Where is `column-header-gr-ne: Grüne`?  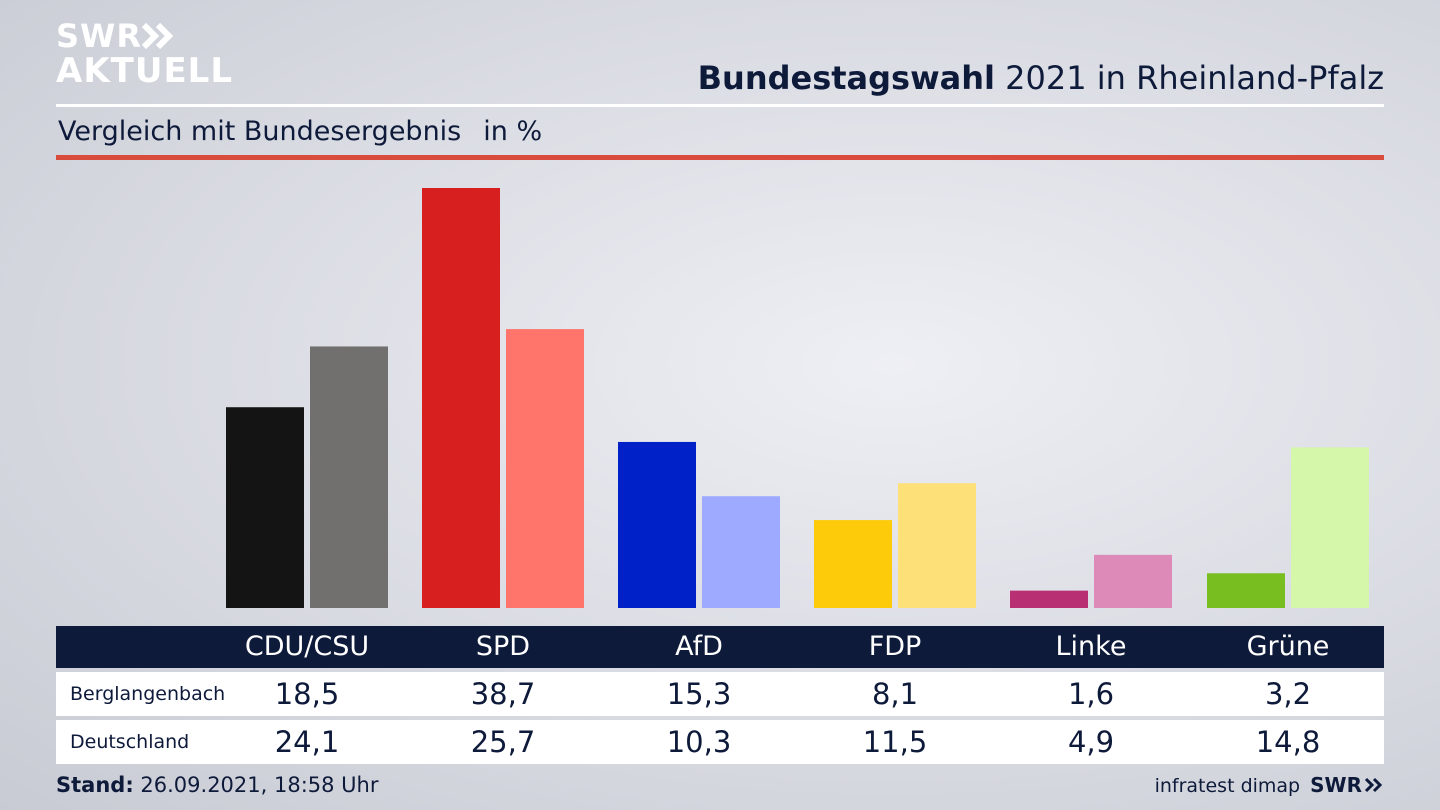 column-header-gr-ne: Grüne is located at coordinates (1288, 646).